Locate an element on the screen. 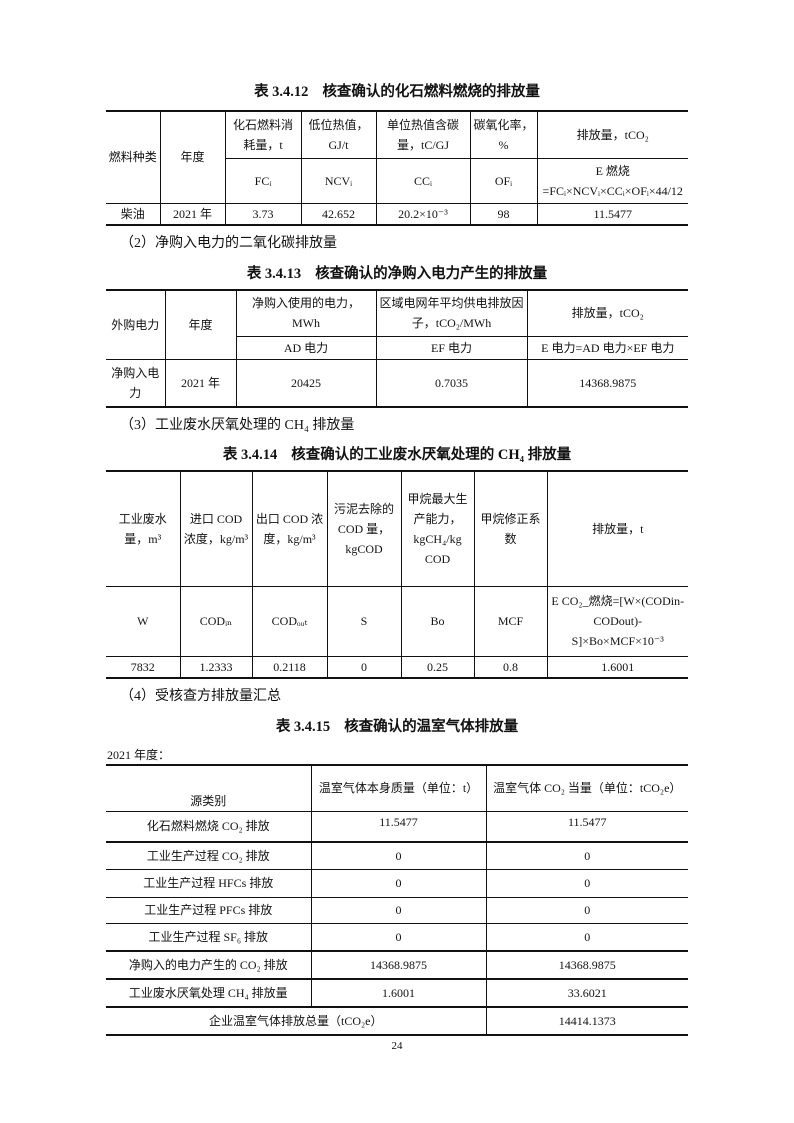  header-cell: 排放量，tCO₂ is located at coordinates (607, 313).